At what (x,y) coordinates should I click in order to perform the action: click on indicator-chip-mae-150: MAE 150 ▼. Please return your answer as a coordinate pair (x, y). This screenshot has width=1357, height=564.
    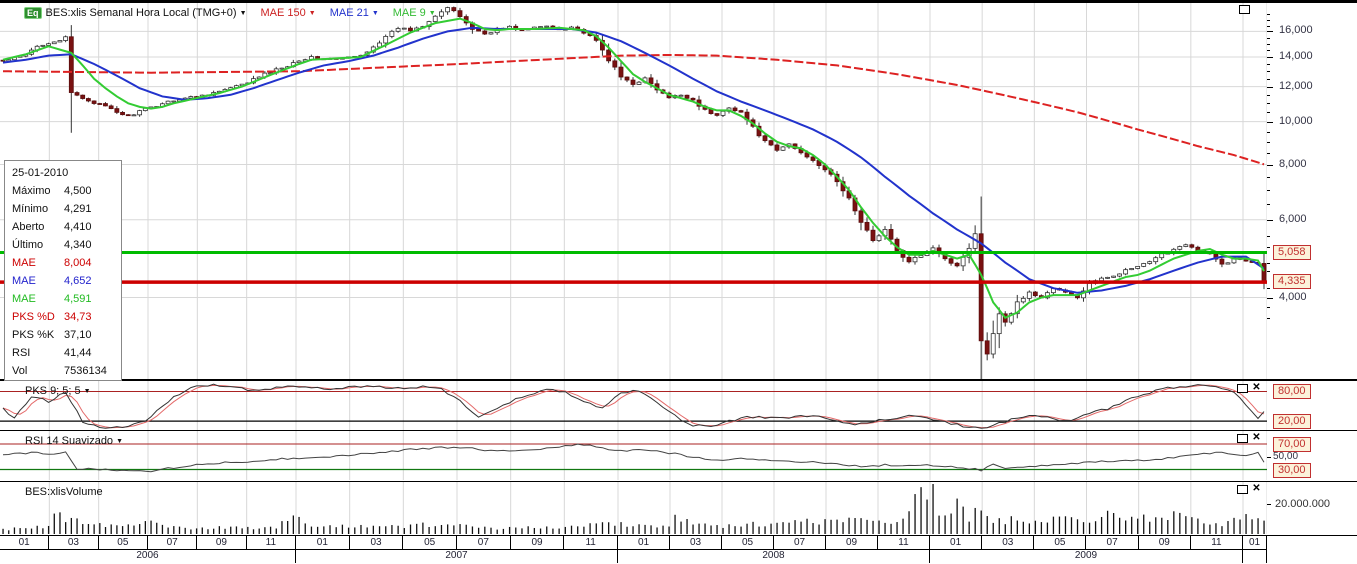
    Looking at the image, I should click on (288, 13).